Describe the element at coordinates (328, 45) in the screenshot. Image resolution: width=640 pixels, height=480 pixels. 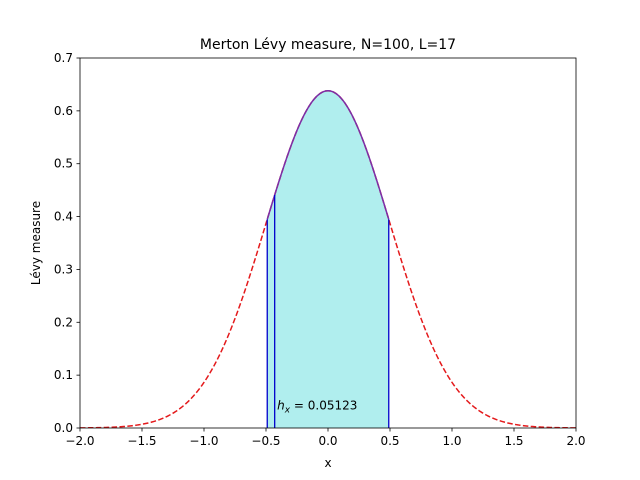
I see `chart-title: Merton Lévy measure, N=100, L=17` at that location.